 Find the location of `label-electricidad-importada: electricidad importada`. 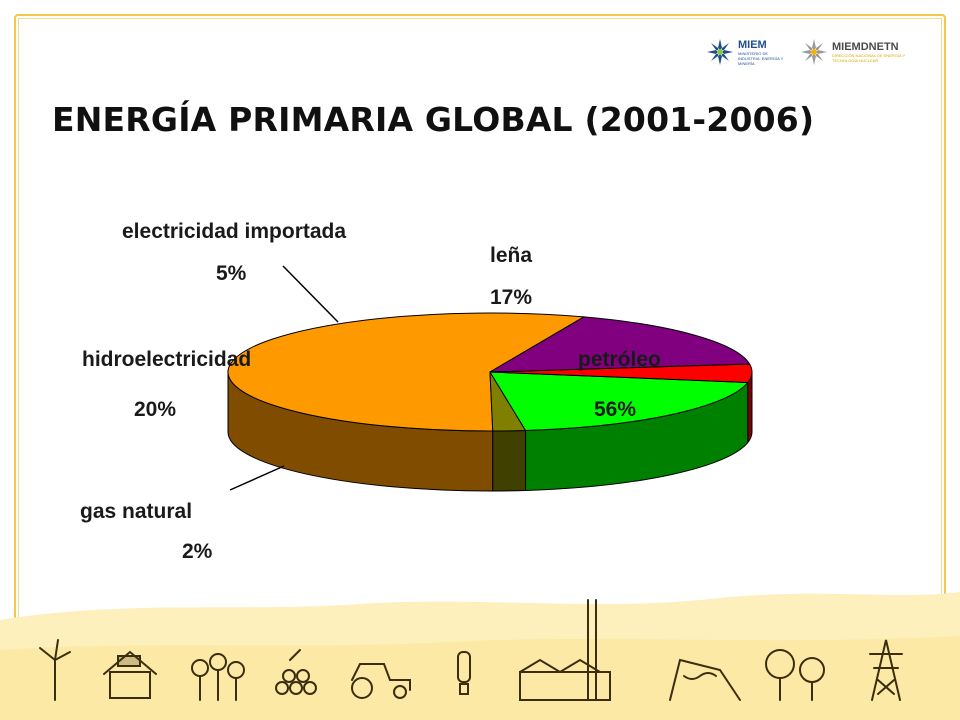

label-electricidad-importada: electricidad importada is located at coordinates (234, 231).